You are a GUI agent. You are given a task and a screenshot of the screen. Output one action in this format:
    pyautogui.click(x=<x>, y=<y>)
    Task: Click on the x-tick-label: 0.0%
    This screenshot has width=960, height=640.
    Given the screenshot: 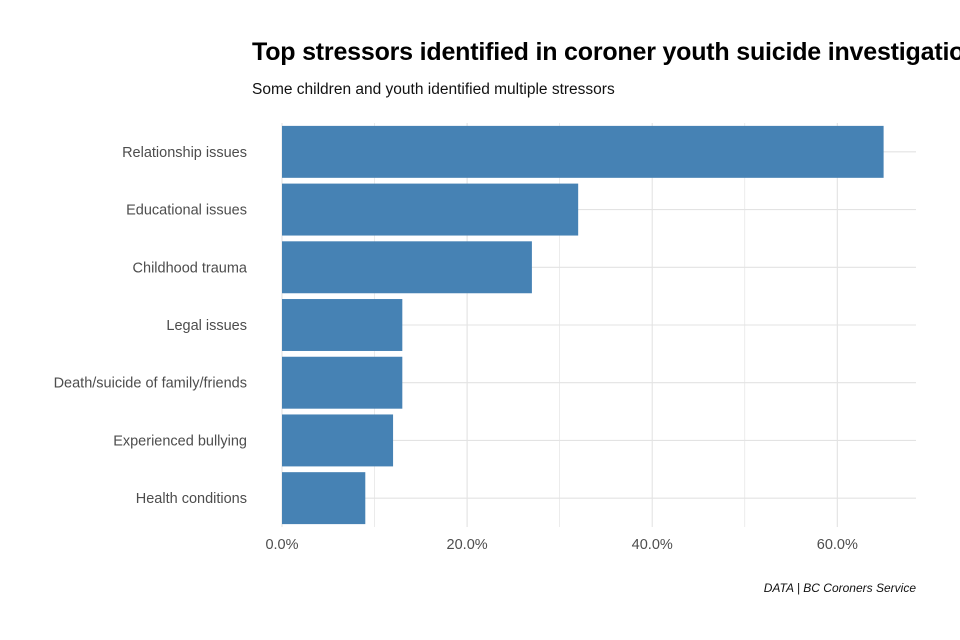 What is the action you would take?
    pyautogui.click(x=281, y=545)
    